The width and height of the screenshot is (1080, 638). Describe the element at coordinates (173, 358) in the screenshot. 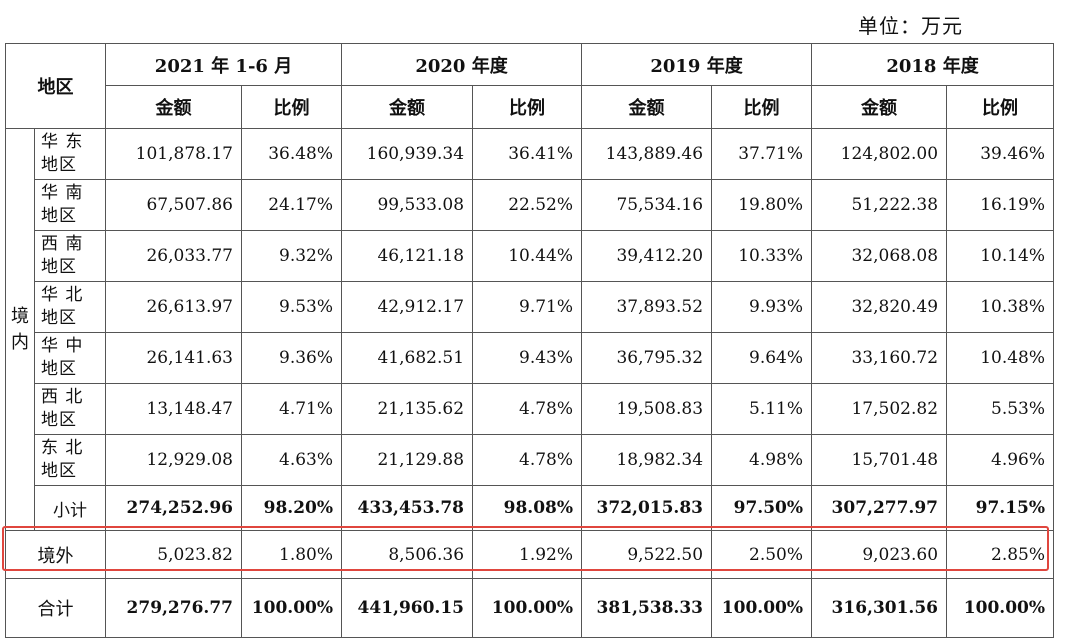

I see `amount-cell: 26,141.63` at that location.